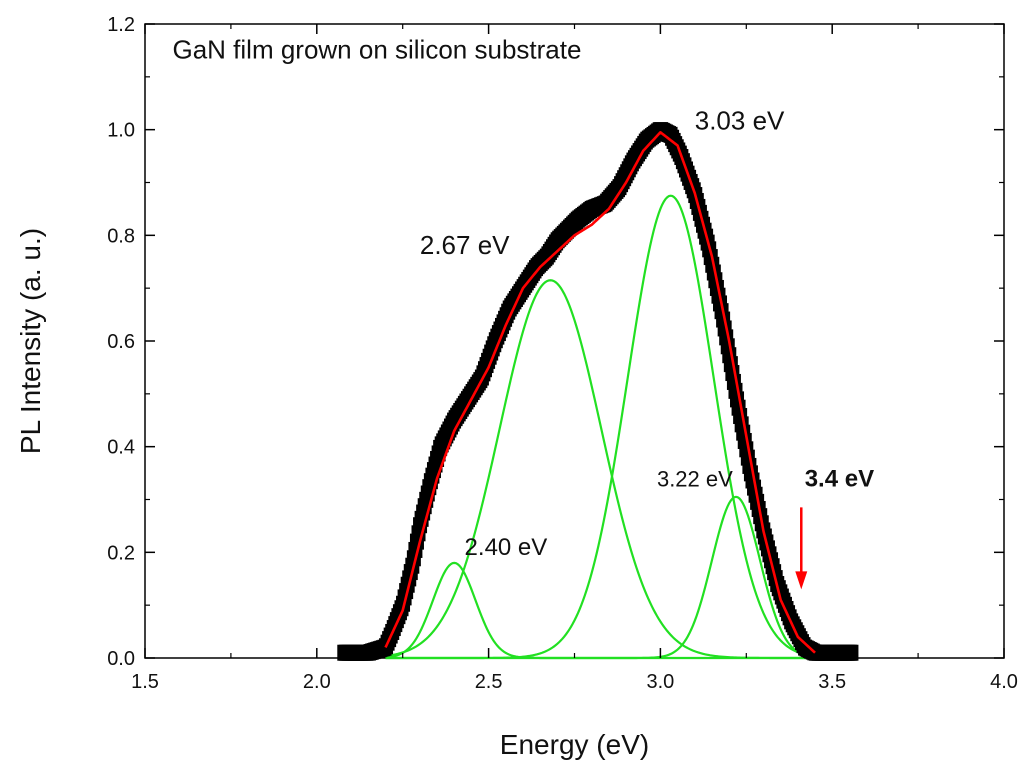 The image size is (1024, 771). What do you see at coordinates (121, 131) in the screenshot?
I see `y-tick-label: 1.0` at bounding box center [121, 131].